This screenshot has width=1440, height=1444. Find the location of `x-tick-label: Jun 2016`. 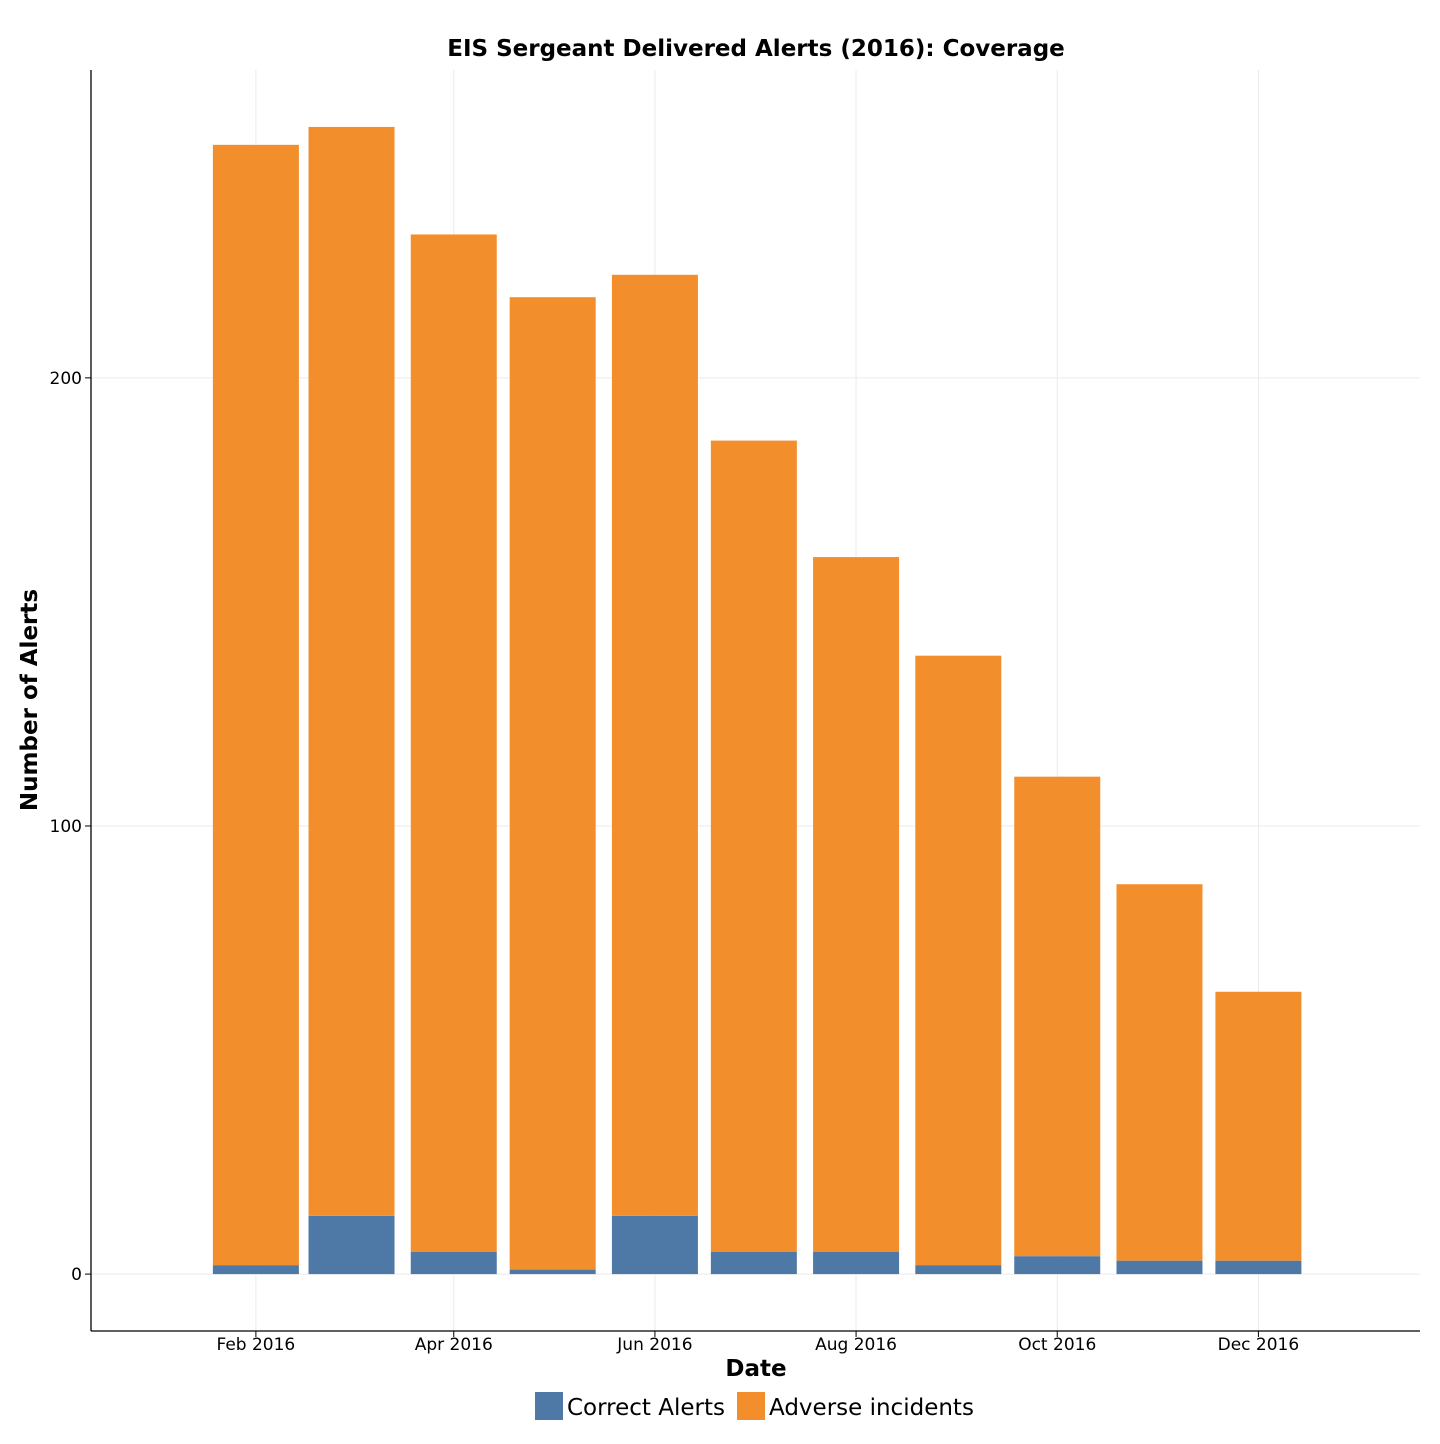

x-tick-label: Jun 2016 is located at coordinates (654, 1345).